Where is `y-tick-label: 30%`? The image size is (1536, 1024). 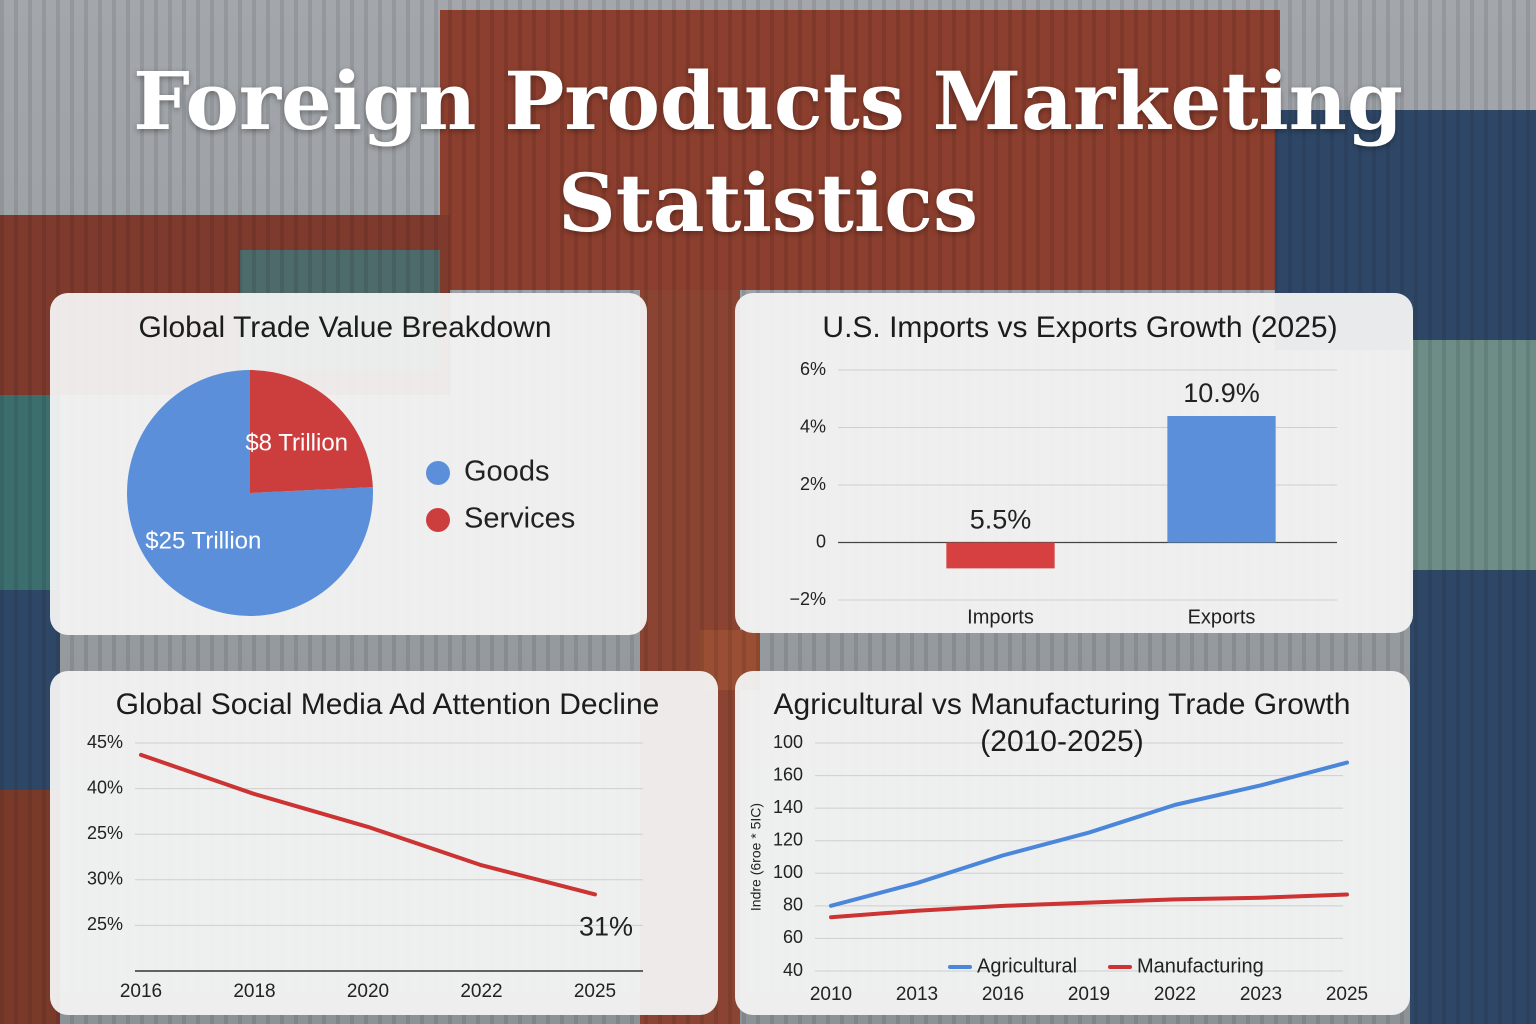 y-tick-label: 30% is located at coordinates (105, 879).